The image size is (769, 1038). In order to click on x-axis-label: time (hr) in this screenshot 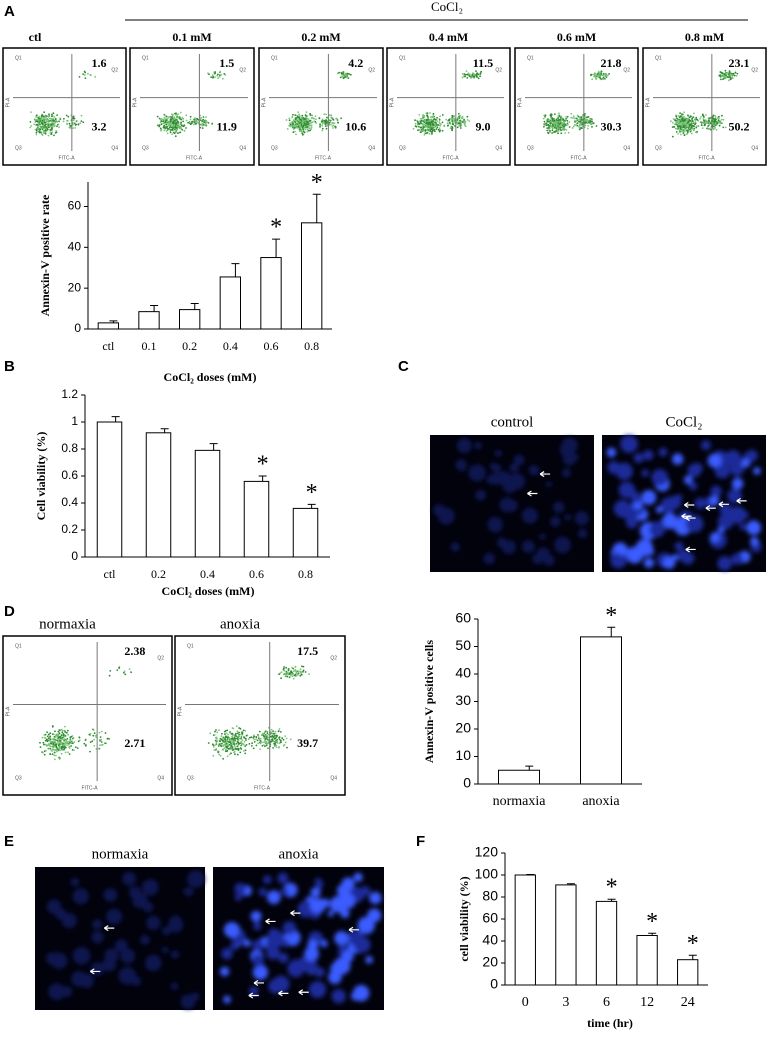, I will do `click(610, 1023)`.